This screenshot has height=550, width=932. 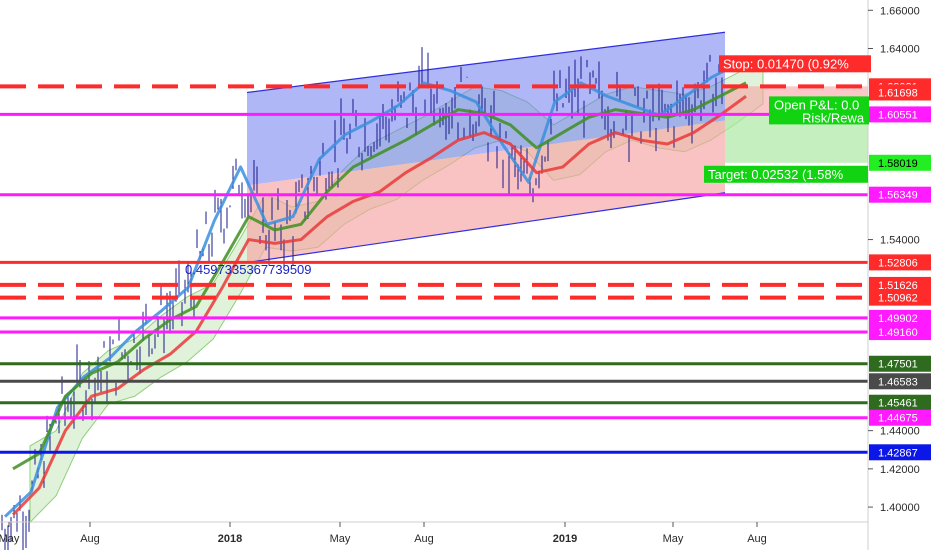 I want to click on price-tag-label: 1.60551, so click(x=898, y=115).